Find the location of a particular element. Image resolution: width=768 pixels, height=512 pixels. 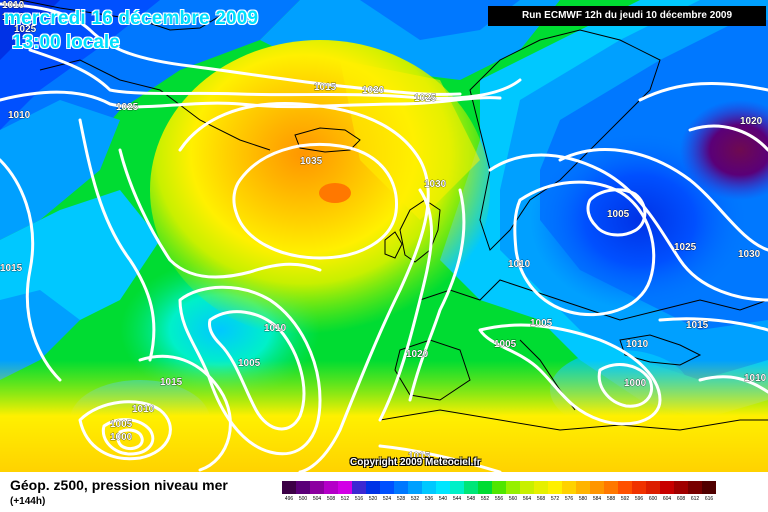

iceland is located at coordinates (327, 140).